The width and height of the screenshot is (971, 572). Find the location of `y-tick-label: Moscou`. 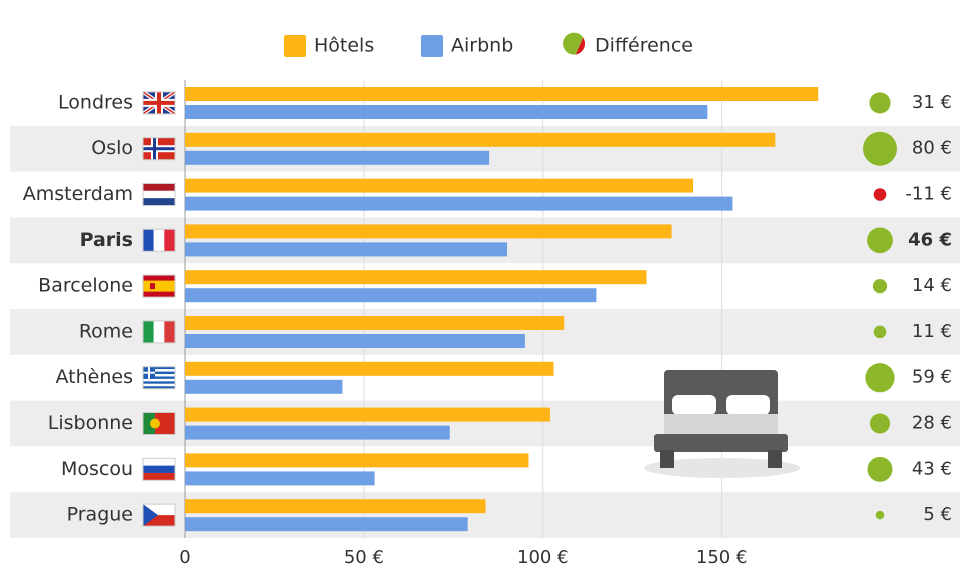

y-tick-label: Moscou is located at coordinates (97, 469).